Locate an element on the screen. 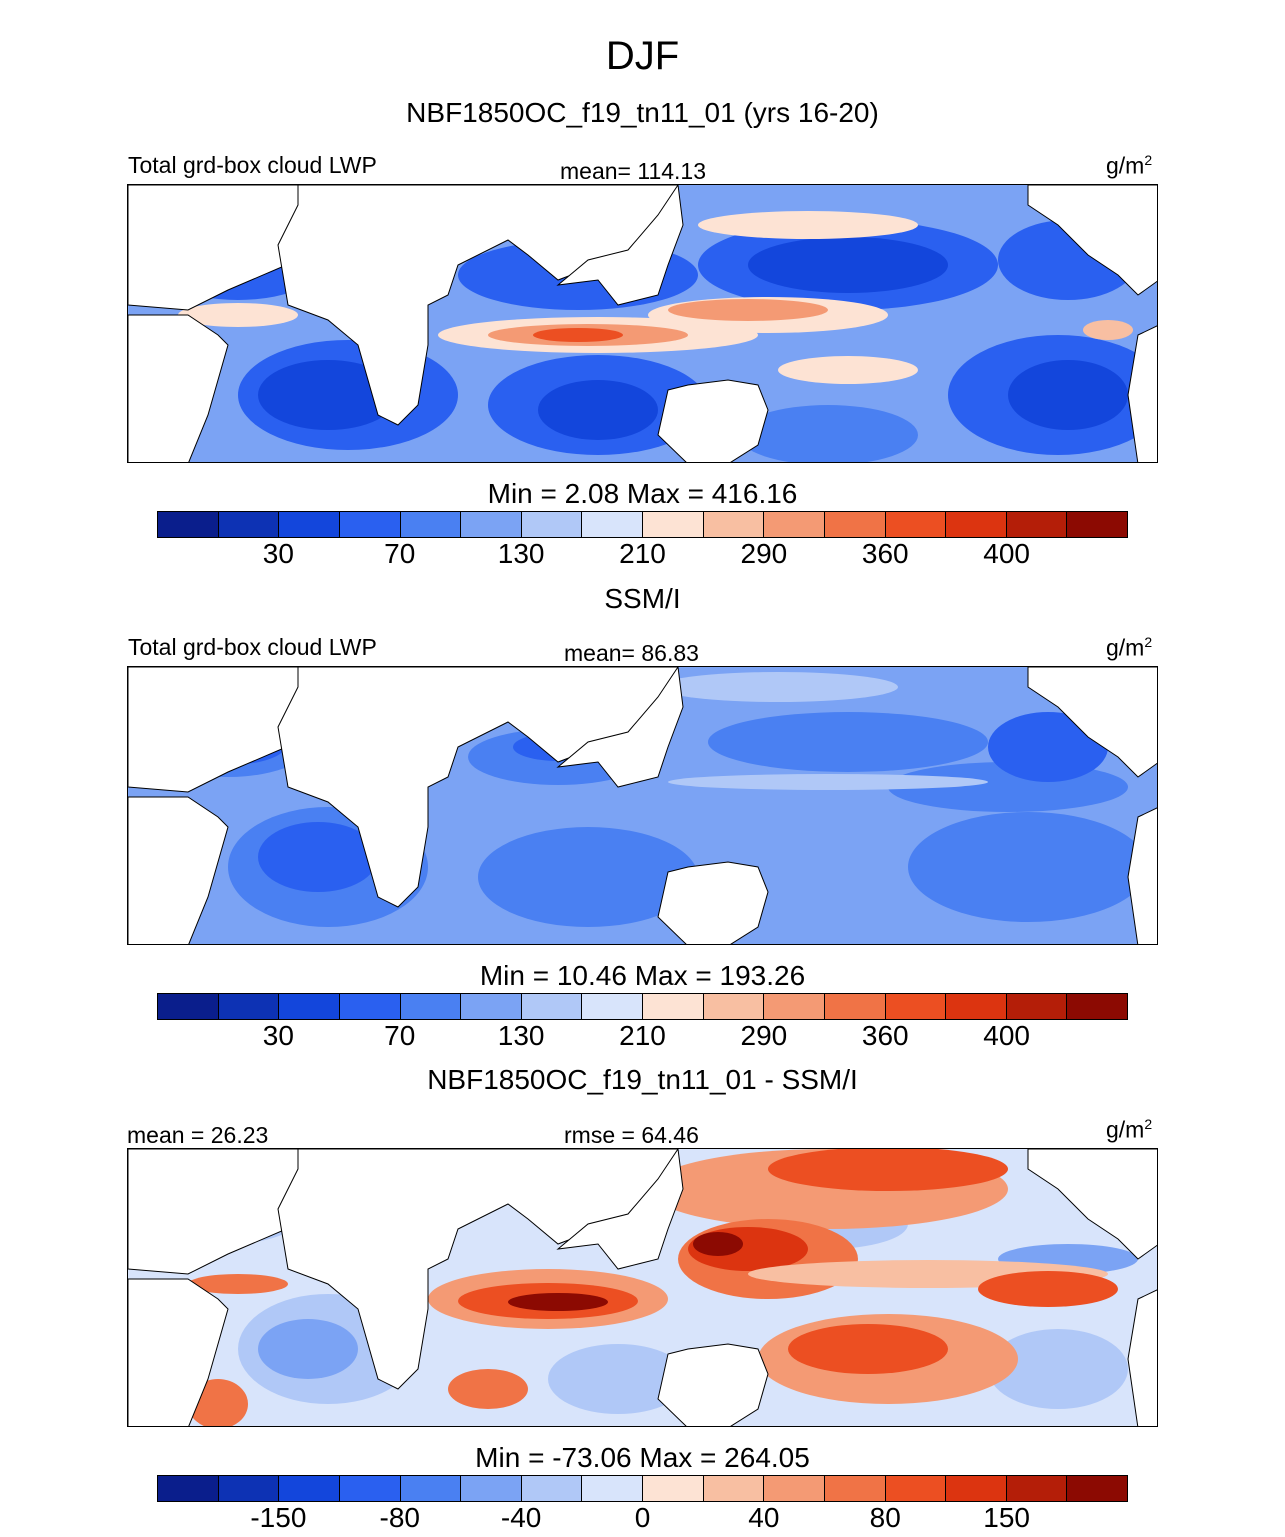  panel-3-mean-label: mean = 26.23 is located at coordinates (198, 1135).